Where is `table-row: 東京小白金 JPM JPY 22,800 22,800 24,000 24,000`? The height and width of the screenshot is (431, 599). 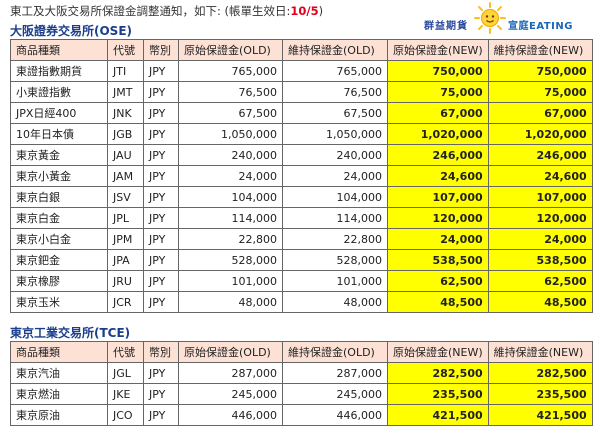
table-row: 東京小白金 JPM JPY 22,800 22,800 24,000 24,000 is located at coordinates (301, 239).